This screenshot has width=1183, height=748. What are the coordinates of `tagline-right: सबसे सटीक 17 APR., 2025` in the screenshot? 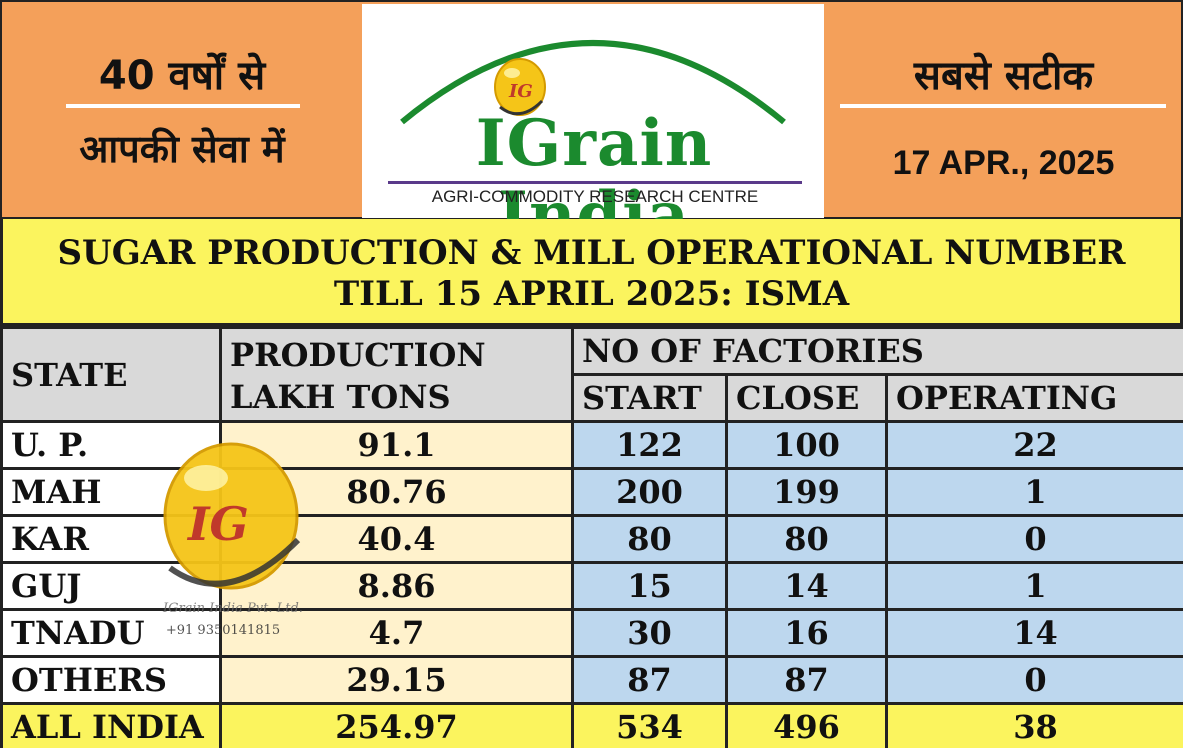 It's located at (1003, 111).